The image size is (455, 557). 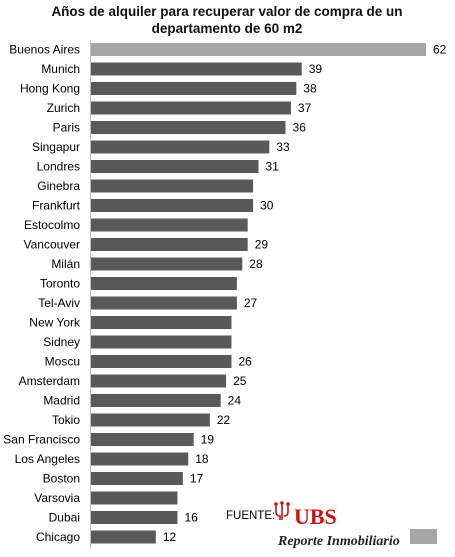 What do you see at coordinates (282, 510) in the screenshot?
I see `ubs-keys-icon` at bounding box center [282, 510].